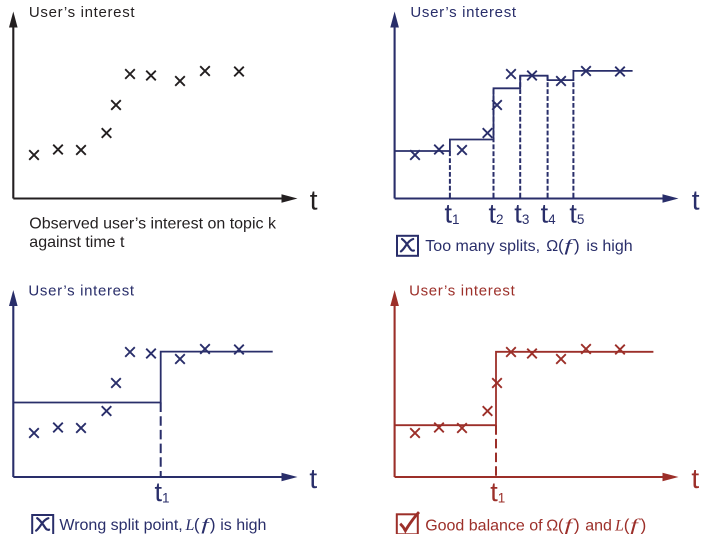 The height and width of the screenshot is (534, 703). Describe the element at coordinates (153, 224) in the screenshot. I see `svg-text:Observed user’s interest on to: Observed user’s interest on topic k` at that location.